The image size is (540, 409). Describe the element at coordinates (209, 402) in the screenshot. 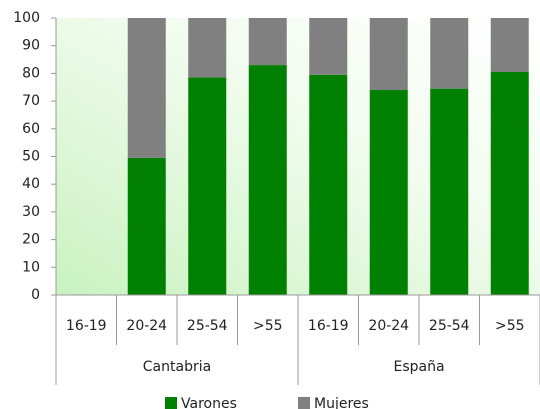

I see `legend-label: Varones` at that location.